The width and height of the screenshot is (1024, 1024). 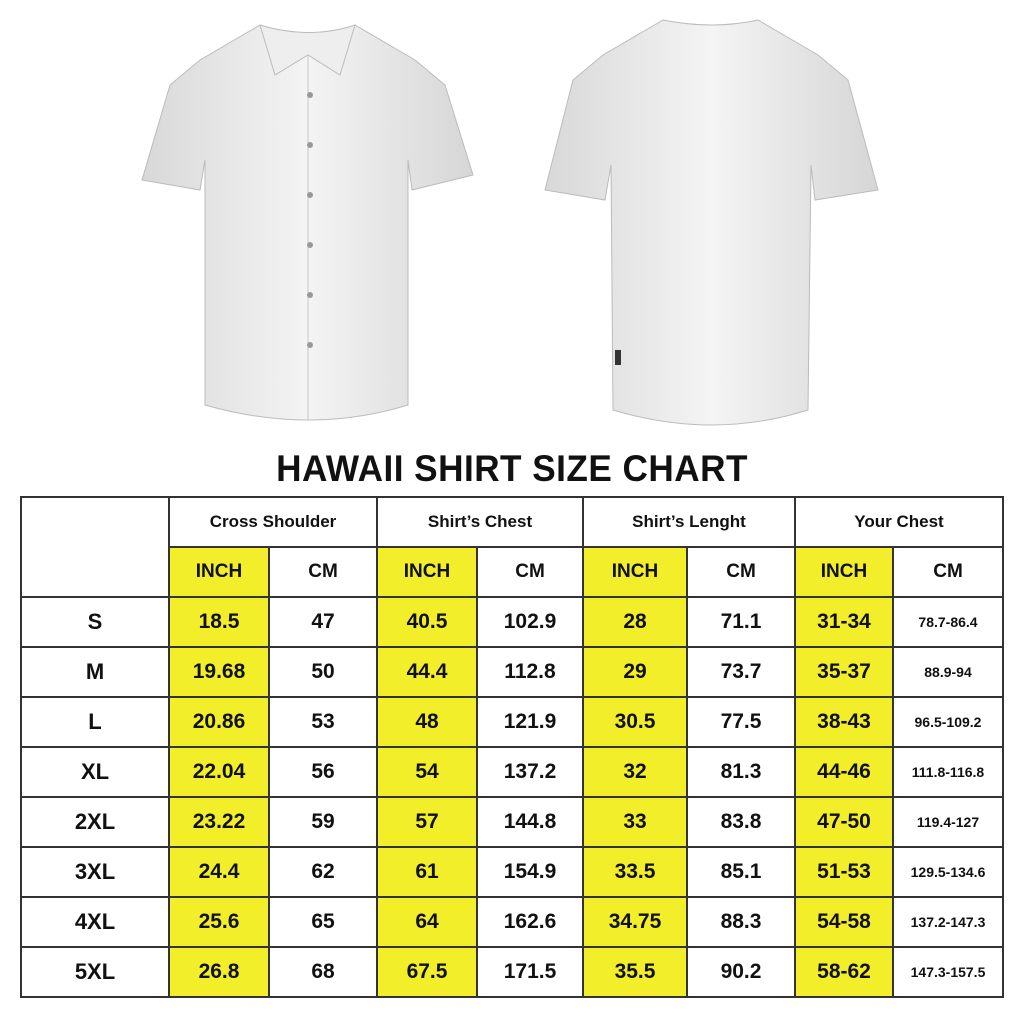 What do you see at coordinates (635, 822) in the screenshot?
I see `inch-value-cell: 33` at bounding box center [635, 822].